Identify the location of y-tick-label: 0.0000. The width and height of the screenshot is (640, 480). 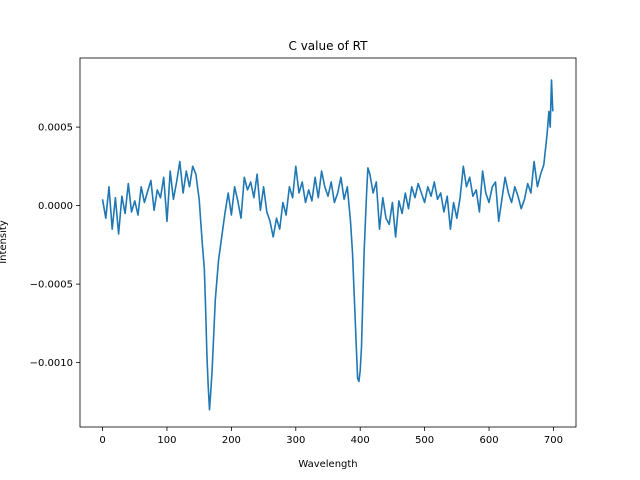
(55, 206).